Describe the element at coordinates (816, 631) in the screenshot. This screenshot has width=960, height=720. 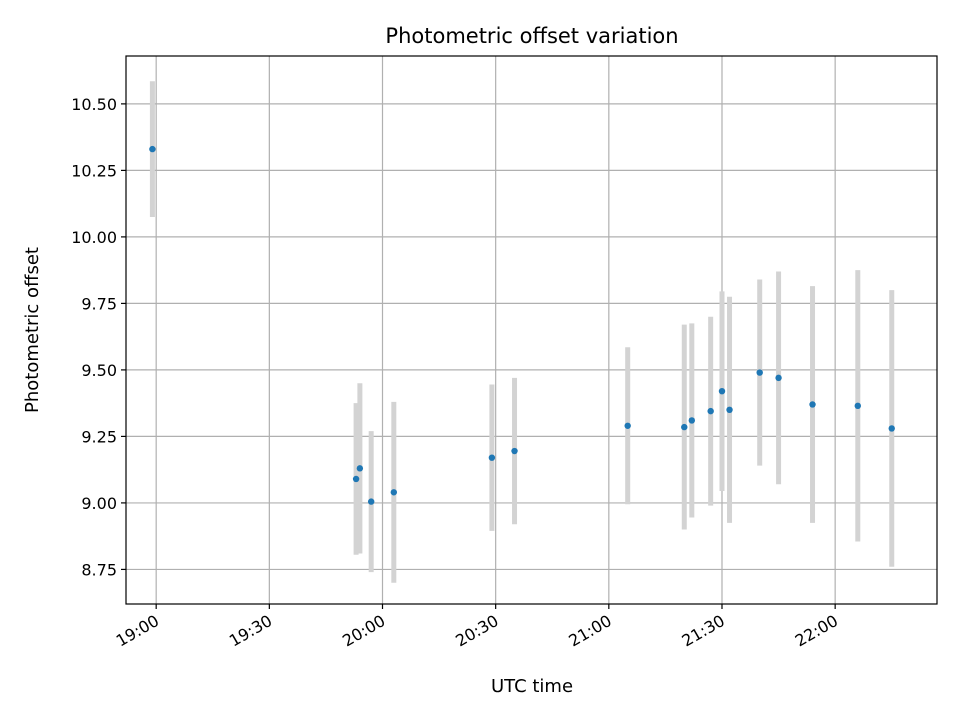
I see `x-tick-label: 22:00` at that location.